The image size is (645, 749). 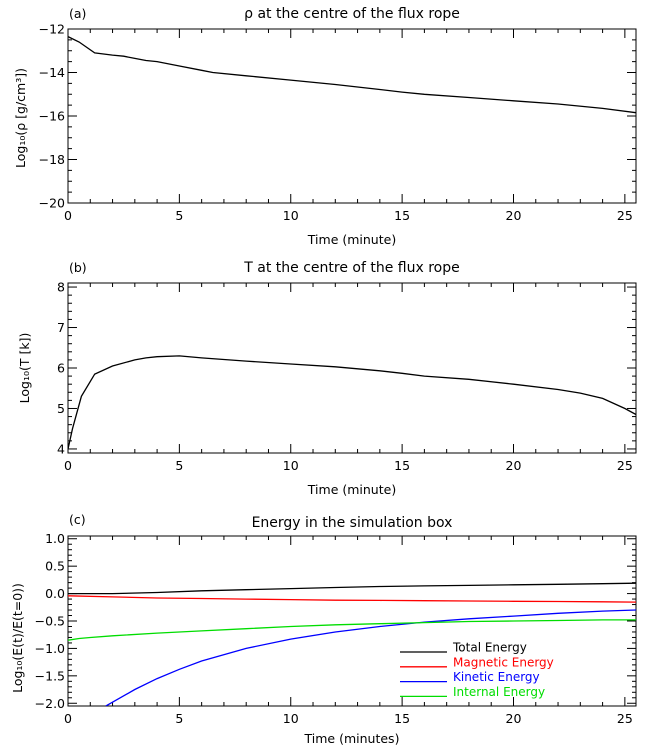 What do you see at coordinates (499, 692) in the screenshot?
I see `legend-label-internal-energy: Internal Energy` at bounding box center [499, 692].